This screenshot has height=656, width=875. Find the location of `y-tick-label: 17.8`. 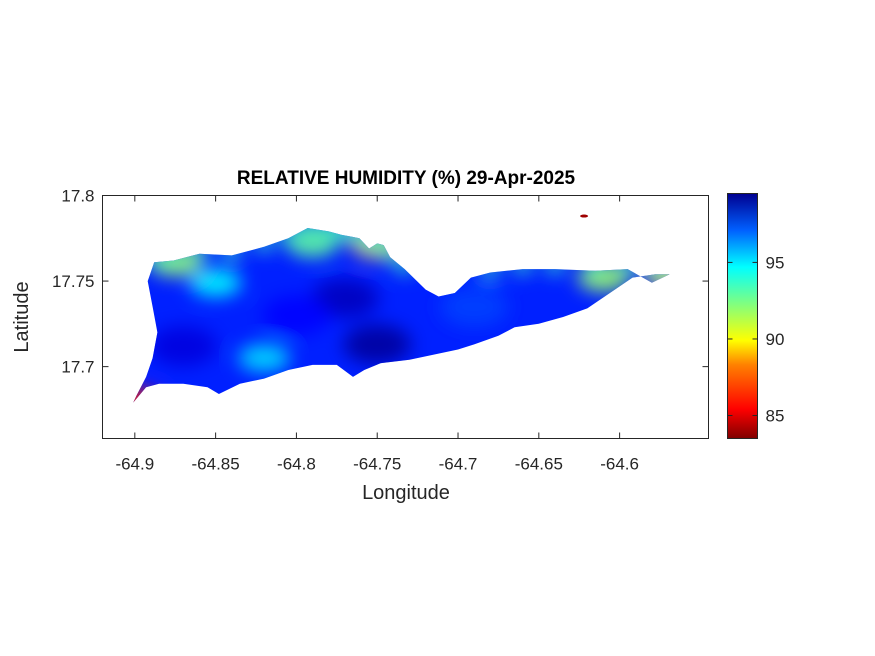

y-tick-label: 17.8 is located at coordinates (77, 196).